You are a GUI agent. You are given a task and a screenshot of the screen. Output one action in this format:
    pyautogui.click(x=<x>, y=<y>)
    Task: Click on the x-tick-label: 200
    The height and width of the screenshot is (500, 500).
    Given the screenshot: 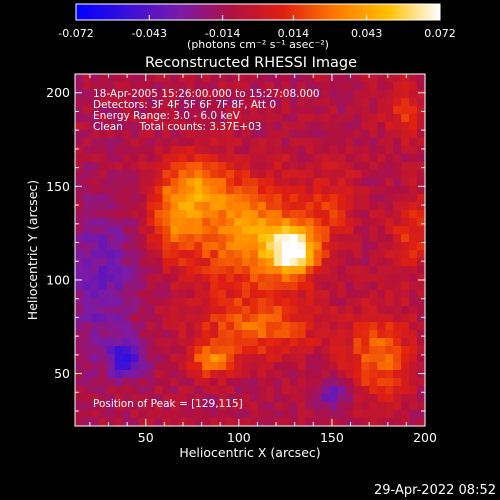 What is the action you would take?
    pyautogui.click(x=425, y=437)
    